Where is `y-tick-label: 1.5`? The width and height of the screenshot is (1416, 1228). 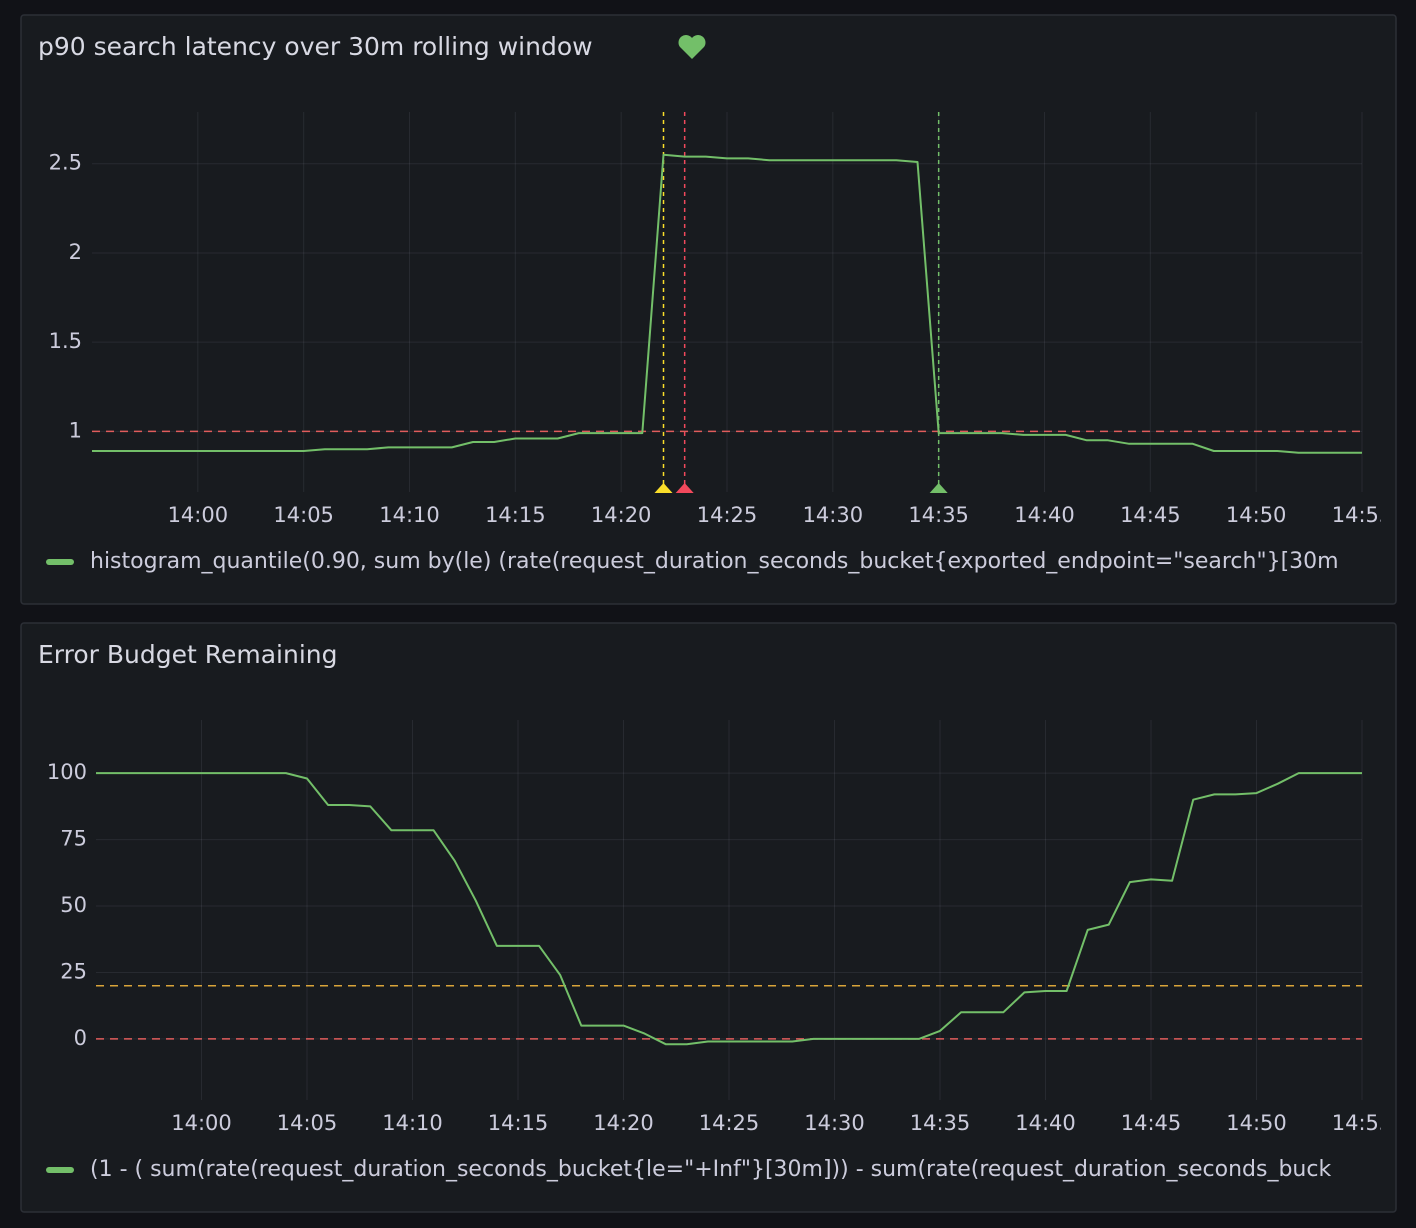
y-tick-label: 1.5 is located at coordinates (65, 341).